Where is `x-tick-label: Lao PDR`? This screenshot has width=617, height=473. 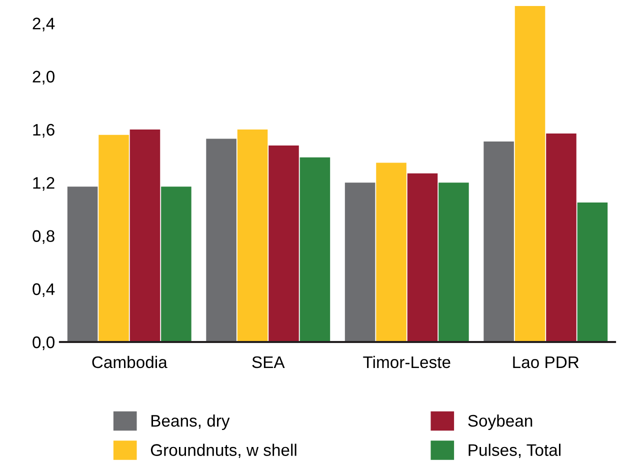
x-tick-label: Lao PDR is located at coordinates (546, 362).